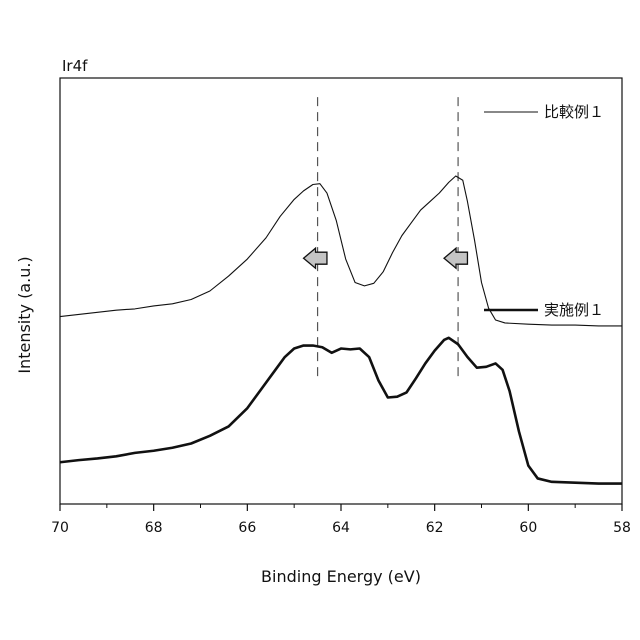  What do you see at coordinates (528, 528) in the screenshot?
I see `x-tick-label: 60` at bounding box center [528, 528].